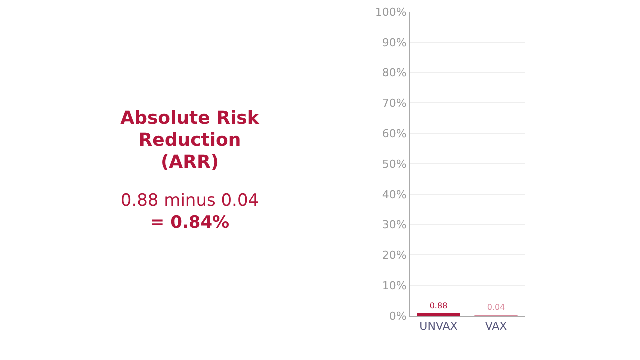 This screenshot has width=640, height=360. What do you see at coordinates (190, 141) in the screenshot?
I see `text: Absolute Risk Reduction (ARR)` at bounding box center [190, 141].